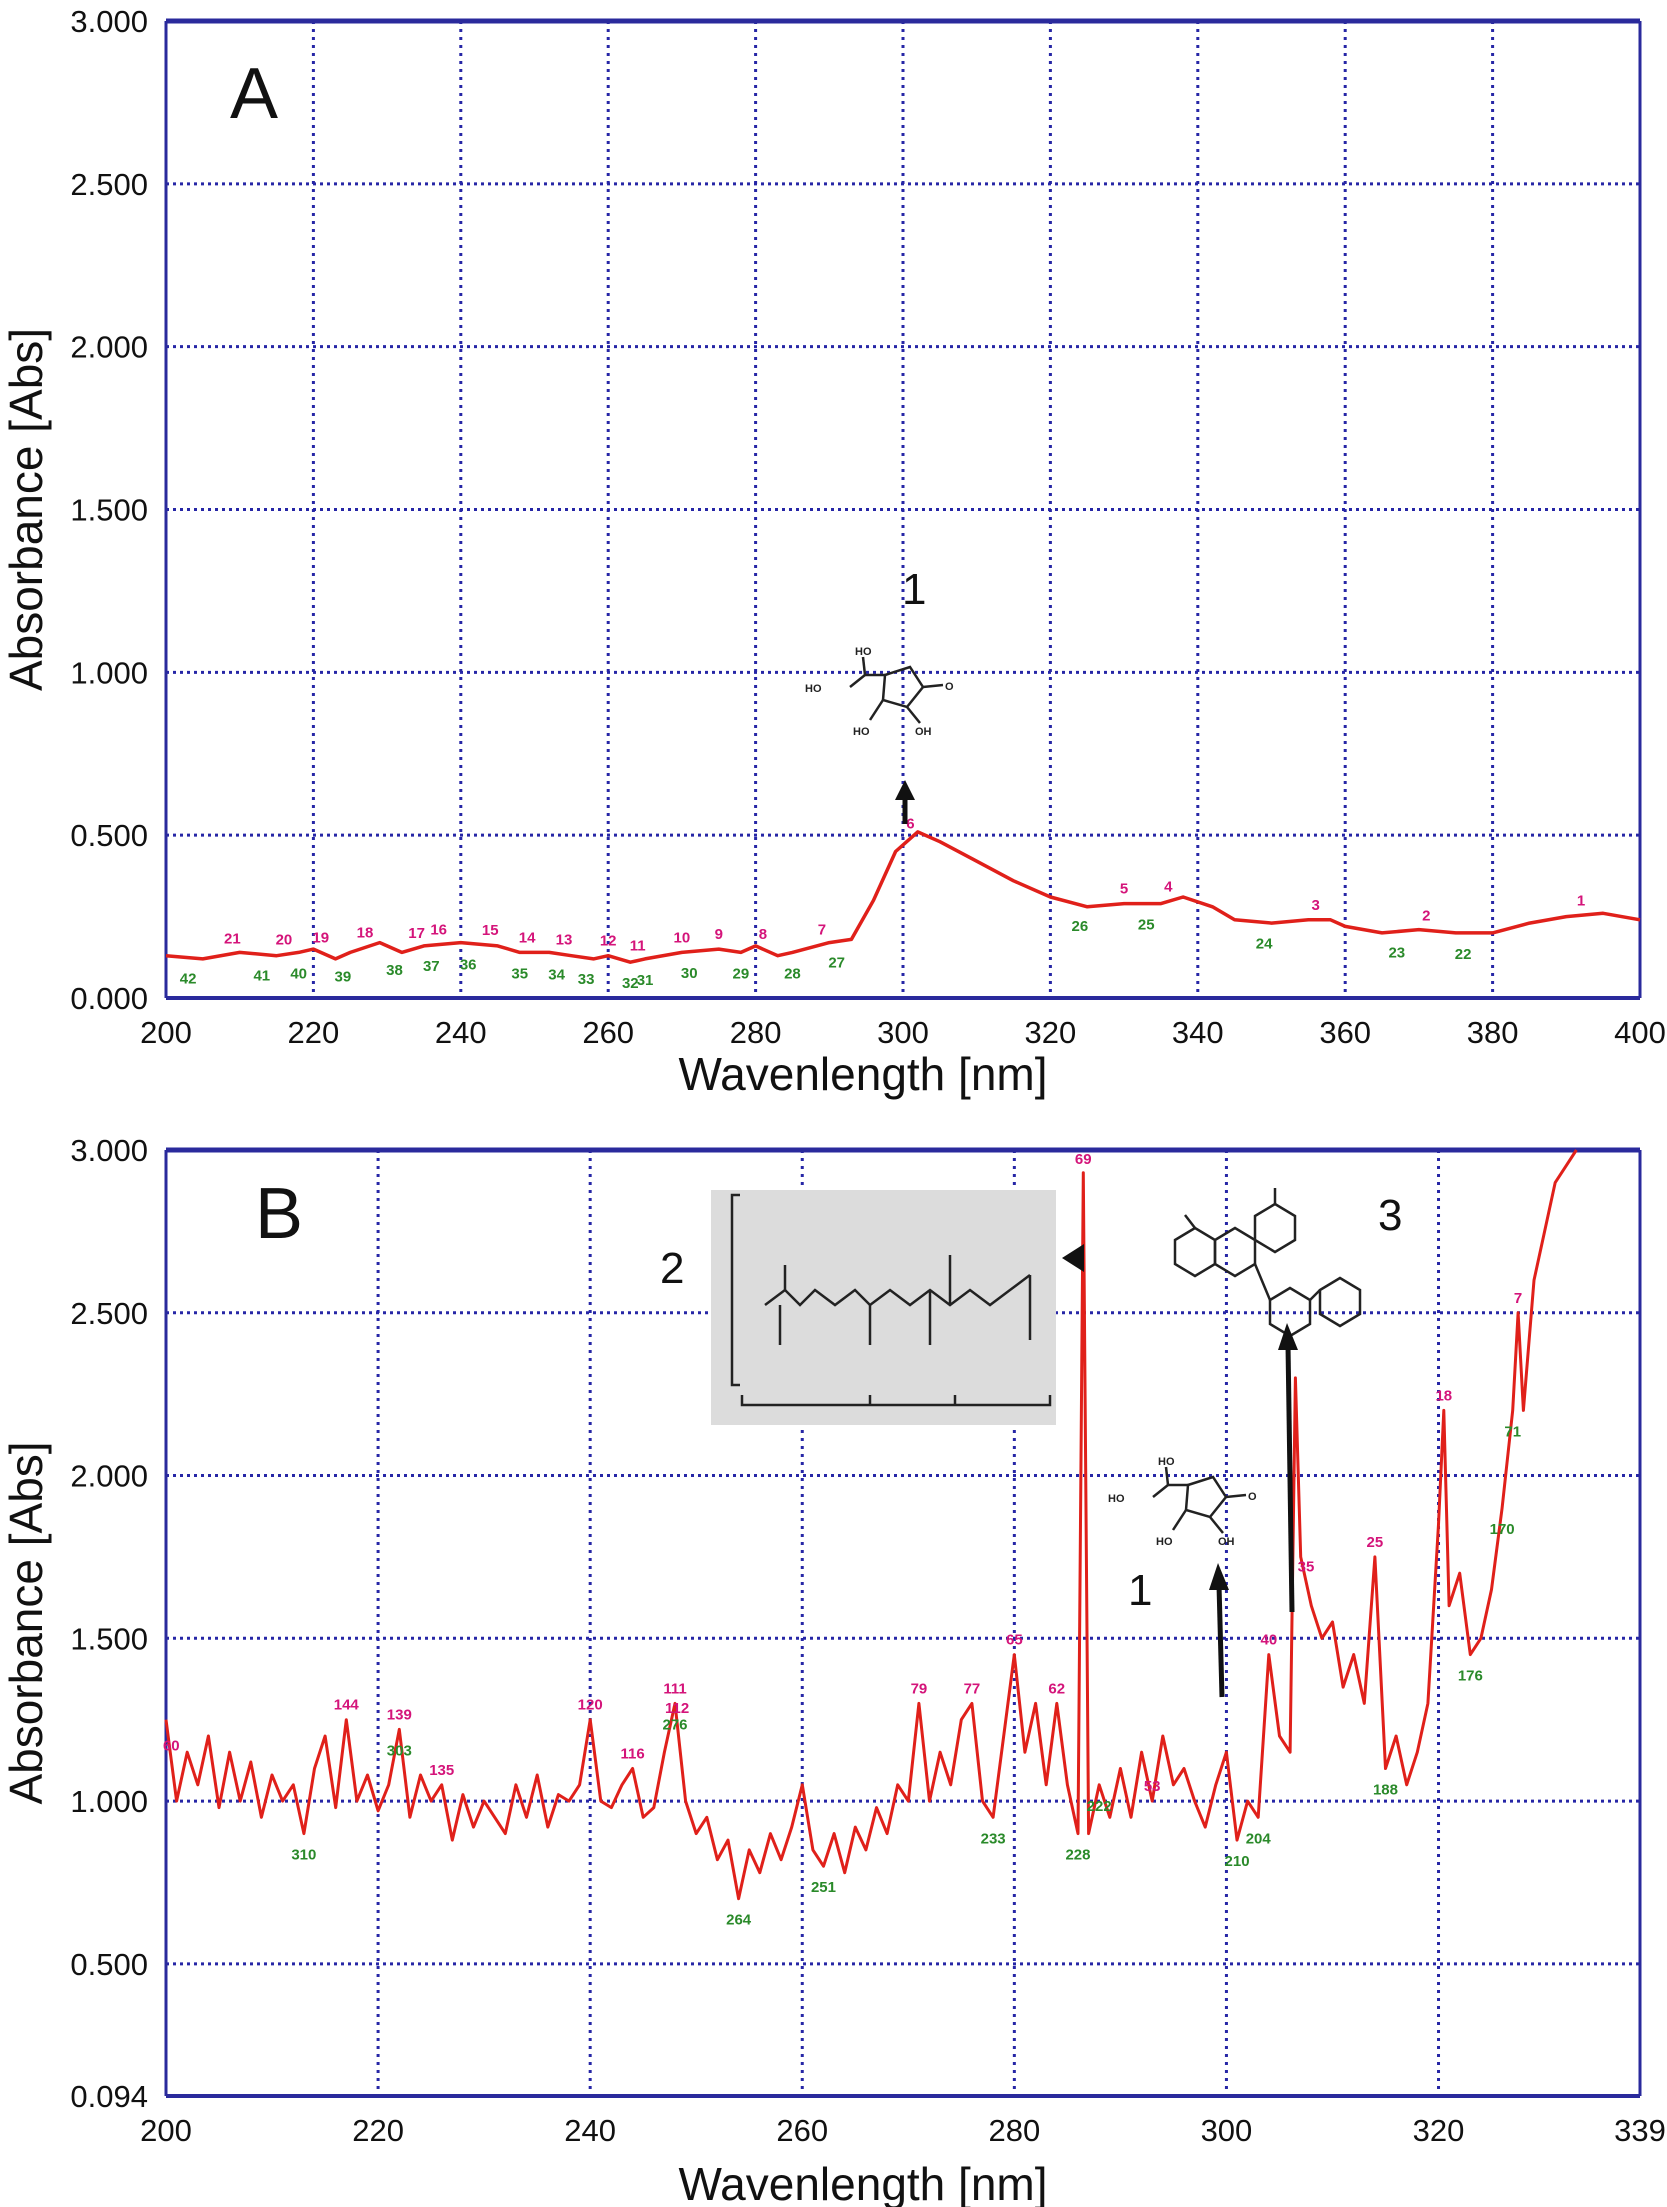 This screenshot has width=1667, height=2207. What do you see at coordinates (1099, 1806) in the screenshot?
I see `valley-label: 222` at bounding box center [1099, 1806].